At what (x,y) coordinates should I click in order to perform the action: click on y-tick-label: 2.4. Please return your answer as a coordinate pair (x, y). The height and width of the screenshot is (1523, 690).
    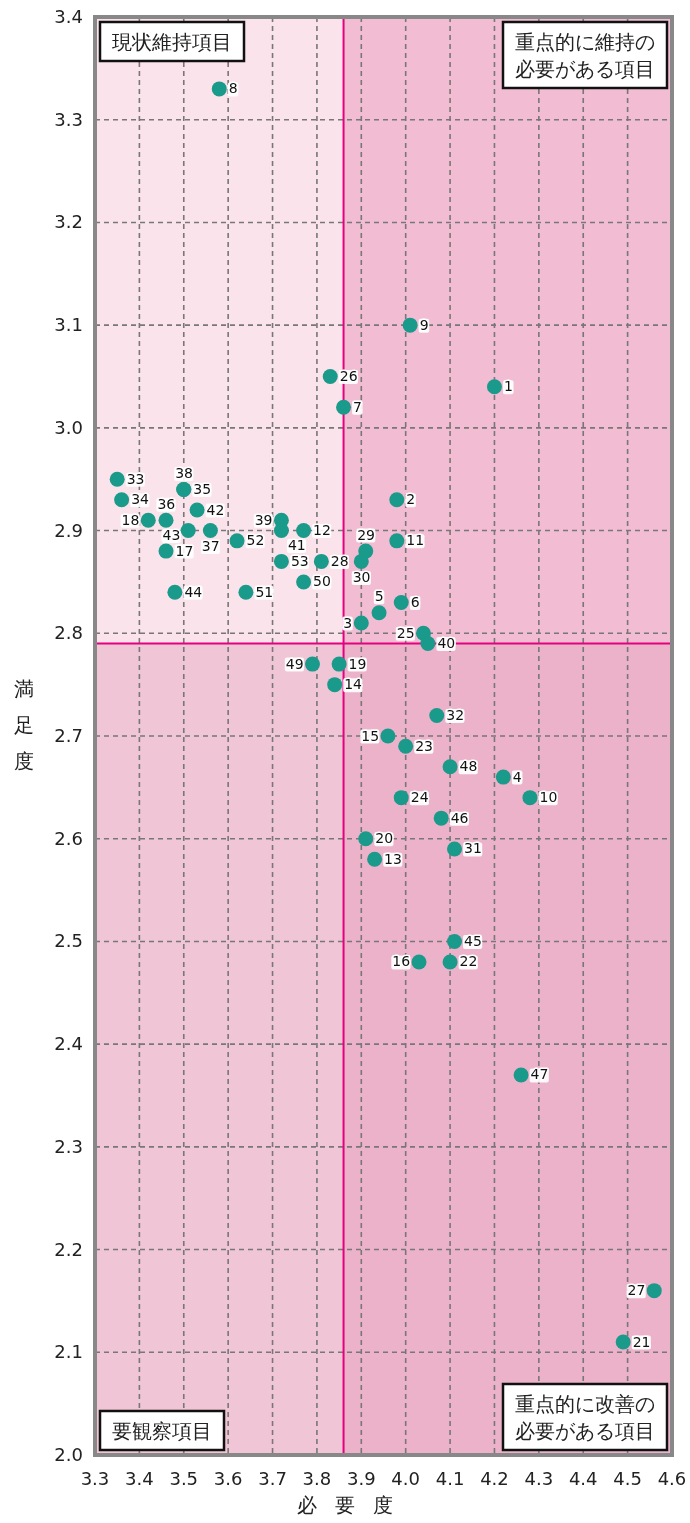
    Looking at the image, I should click on (68, 1044).